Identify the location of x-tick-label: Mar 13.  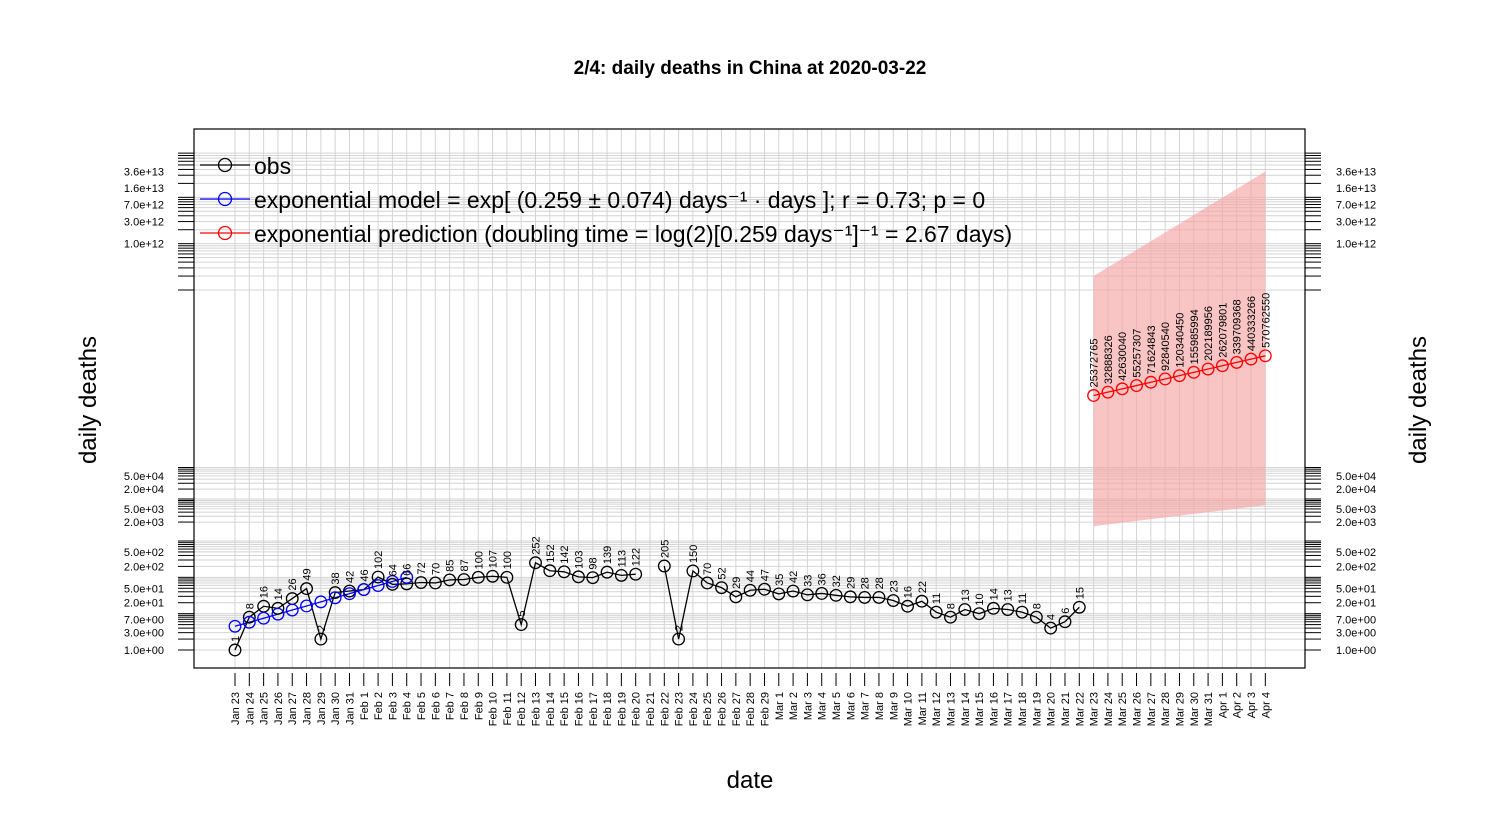
(952, 709).